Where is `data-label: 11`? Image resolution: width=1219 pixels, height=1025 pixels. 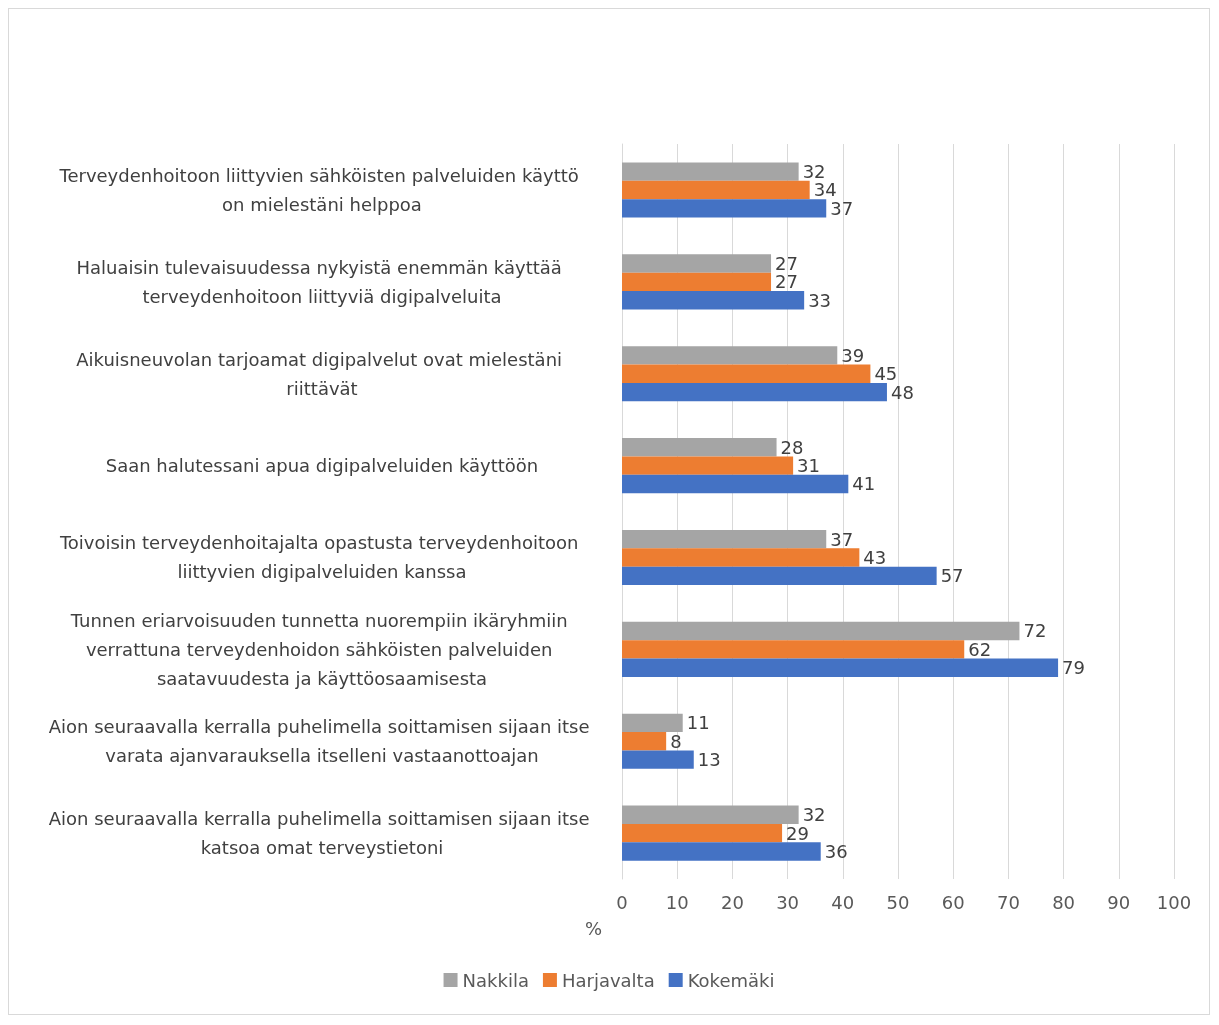 data-label: 11 is located at coordinates (698, 723).